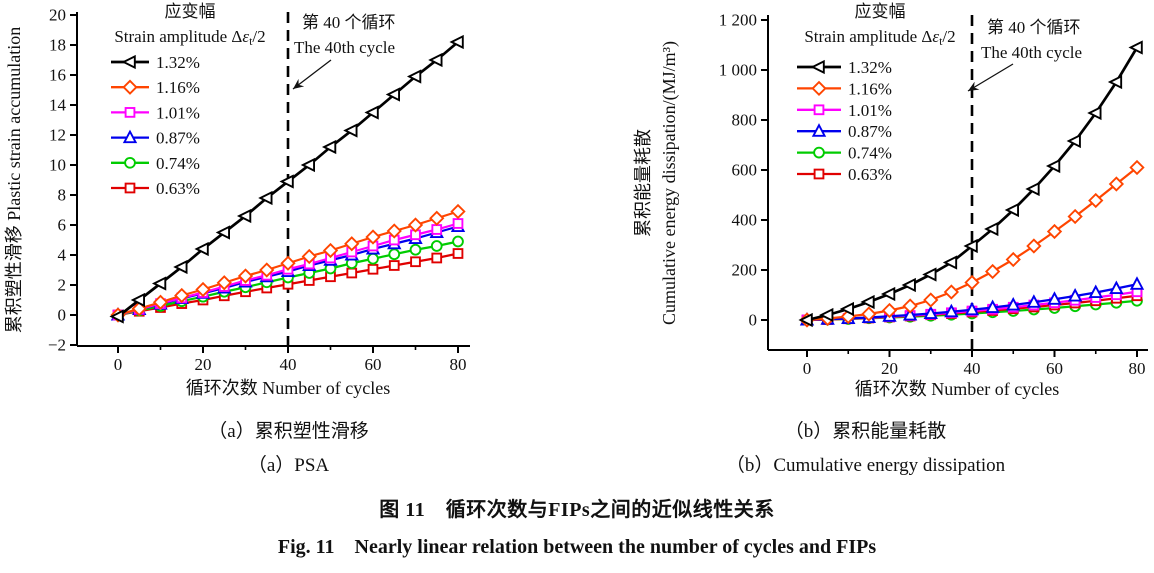 The height and width of the screenshot is (573, 1154). Describe the element at coordinates (57, 15) in the screenshot. I see `y-tick-label: 20` at that location.